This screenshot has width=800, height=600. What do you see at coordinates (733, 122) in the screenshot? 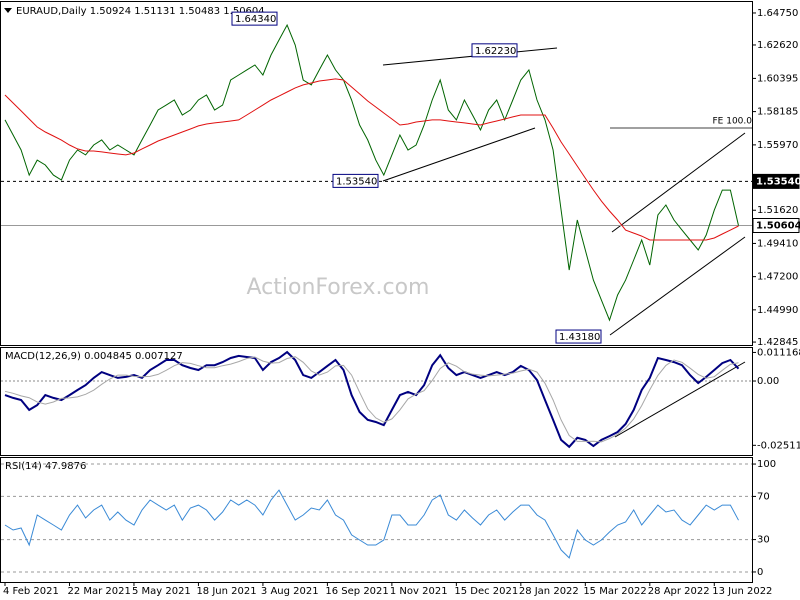
I see `fe-label: FE 100.0` at bounding box center [733, 122].